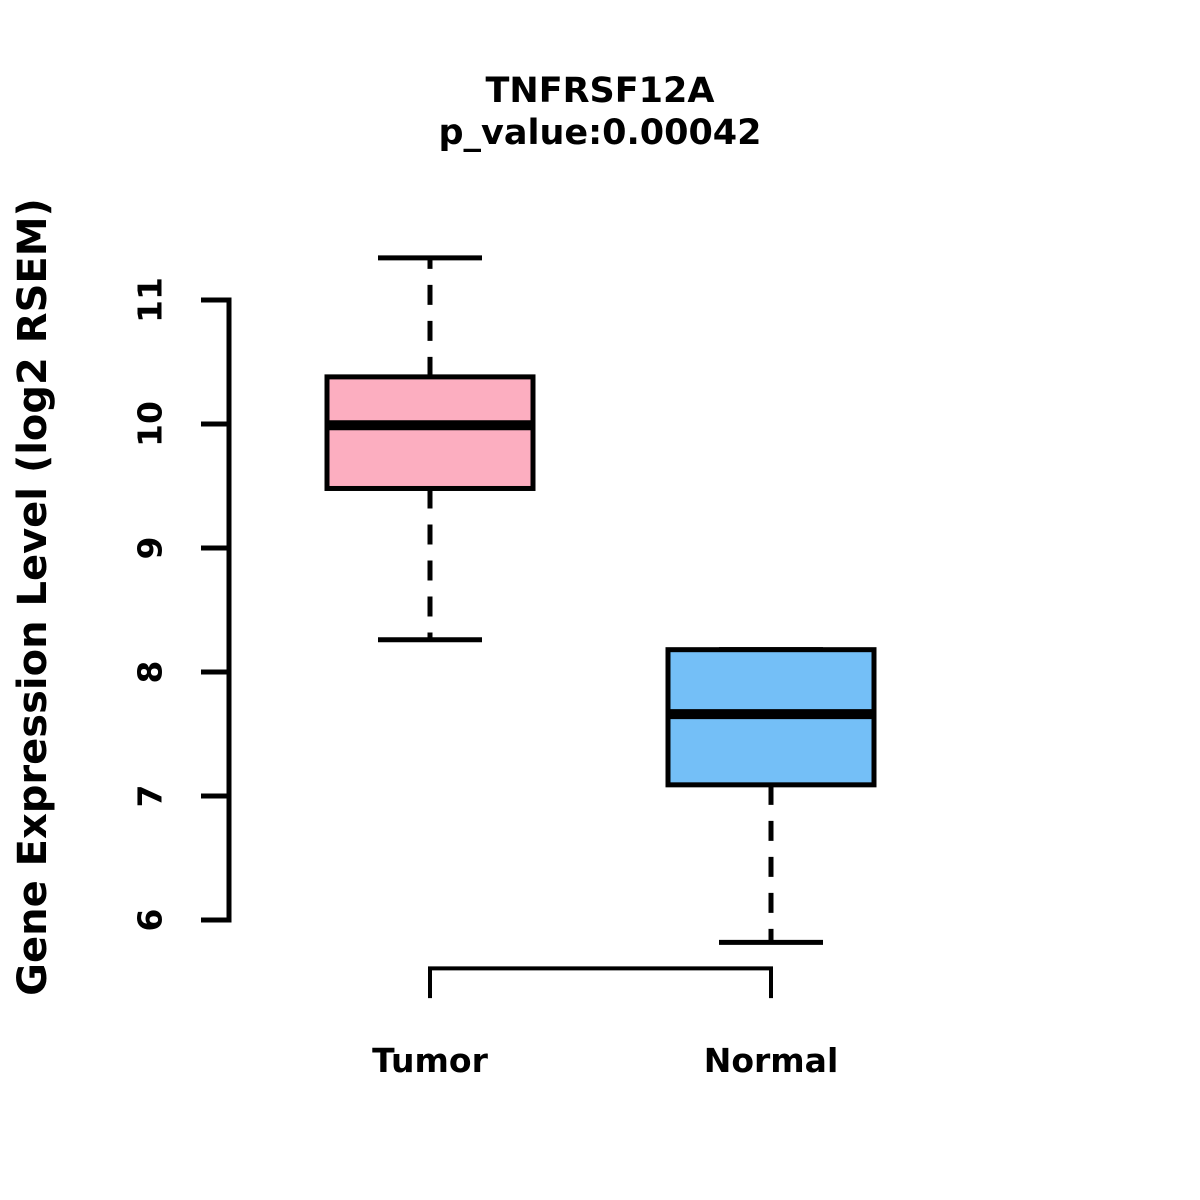 The height and width of the screenshot is (1200, 1200). What do you see at coordinates (150, 796) in the screenshot?
I see `y-tick-label: 7` at bounding box center [150, 796].